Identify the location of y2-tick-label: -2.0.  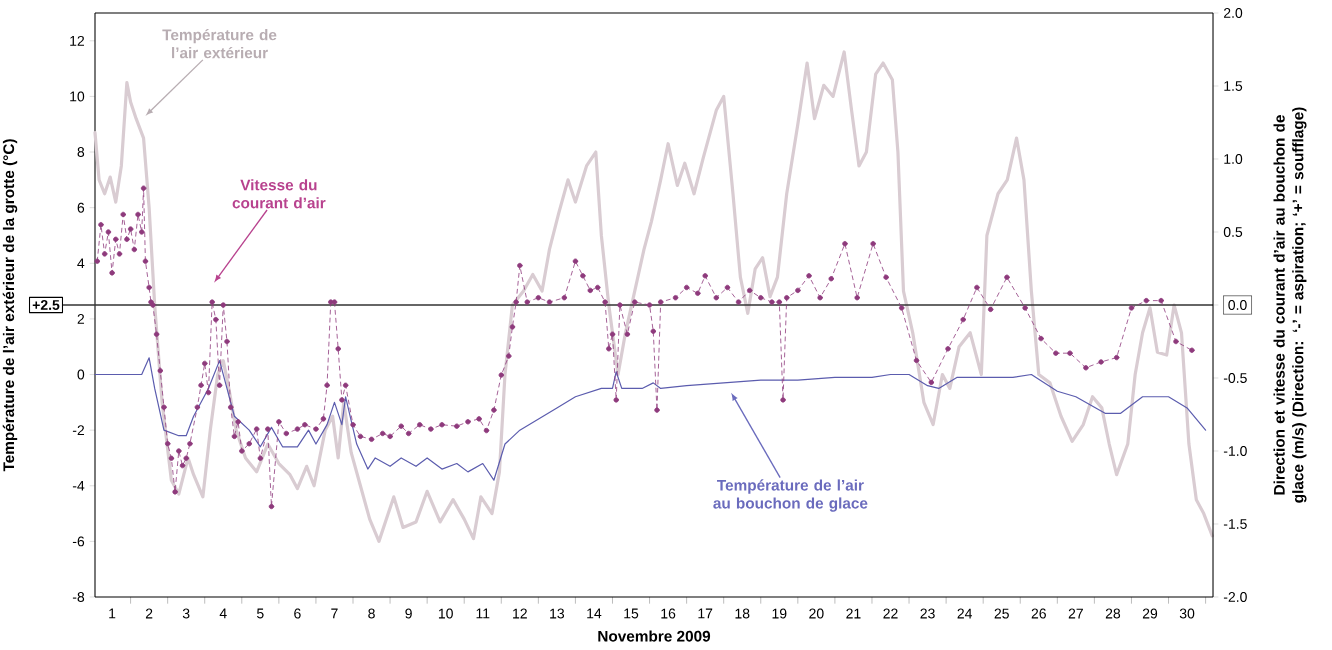
(1235, 597).